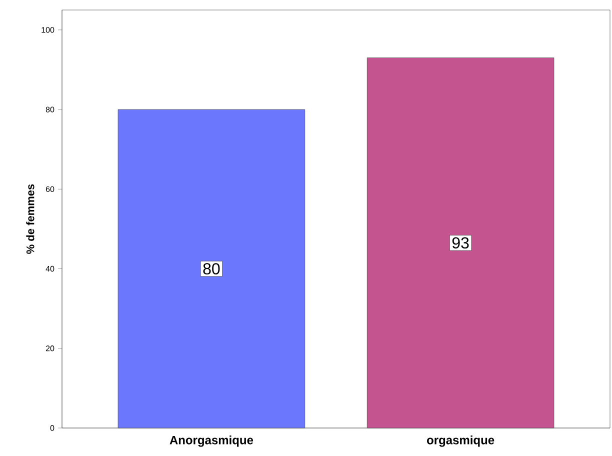 The width and height of the screenshot is (612, 456). Describe the element at coordinates (50, 349) in the screenshot. I see `y-tick-label: 20` at that location.